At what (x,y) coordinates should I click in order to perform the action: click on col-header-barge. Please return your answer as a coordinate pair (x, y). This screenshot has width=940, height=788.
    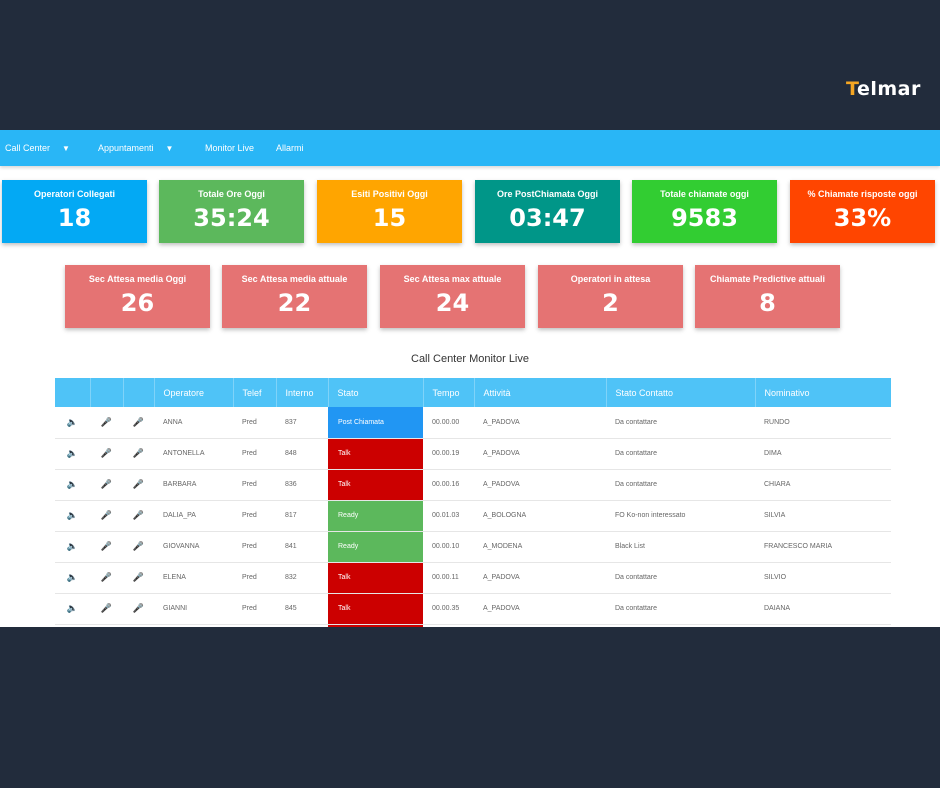
    Looking at the image, I should click on (139, 392).